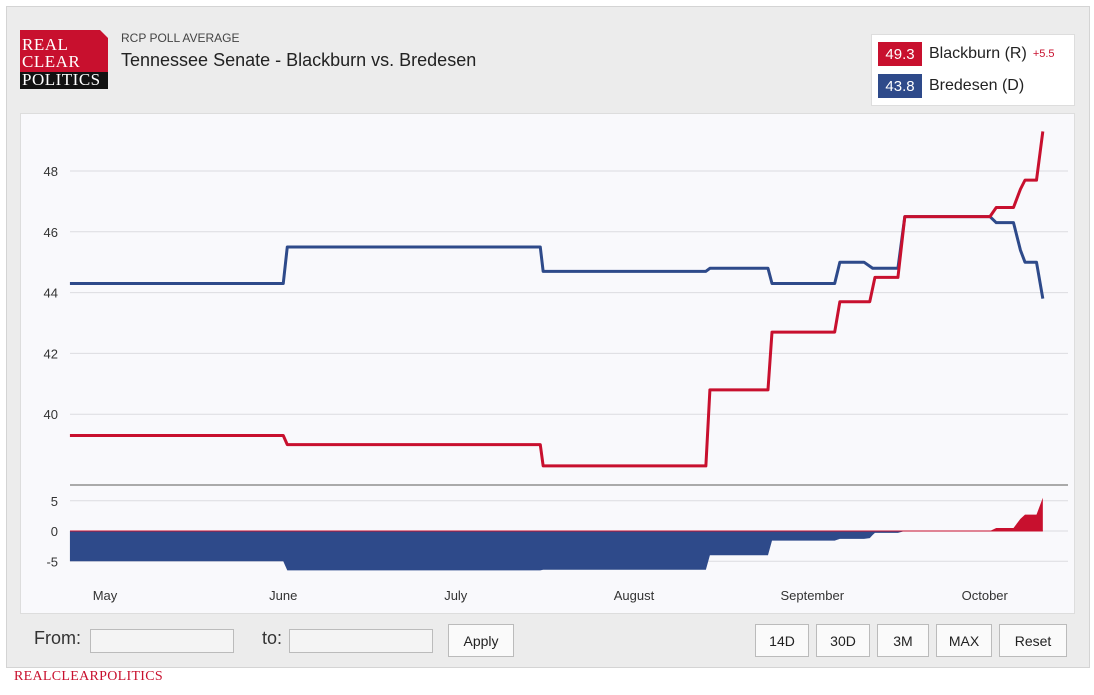  What do you see at coordinates (57, 638) in the screenshot?
I see `from-label: From:` at bounding box center [57, 638].